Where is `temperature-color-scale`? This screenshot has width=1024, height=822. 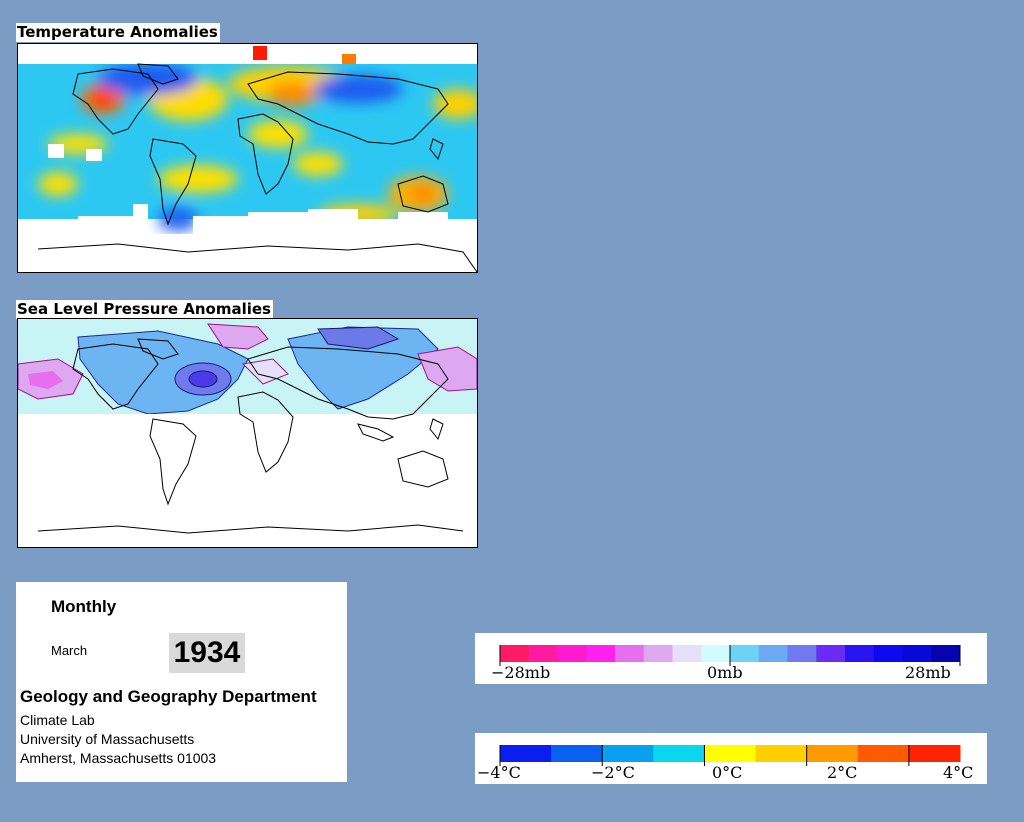
temperature-color-scale is located at coordinates (730, 755).